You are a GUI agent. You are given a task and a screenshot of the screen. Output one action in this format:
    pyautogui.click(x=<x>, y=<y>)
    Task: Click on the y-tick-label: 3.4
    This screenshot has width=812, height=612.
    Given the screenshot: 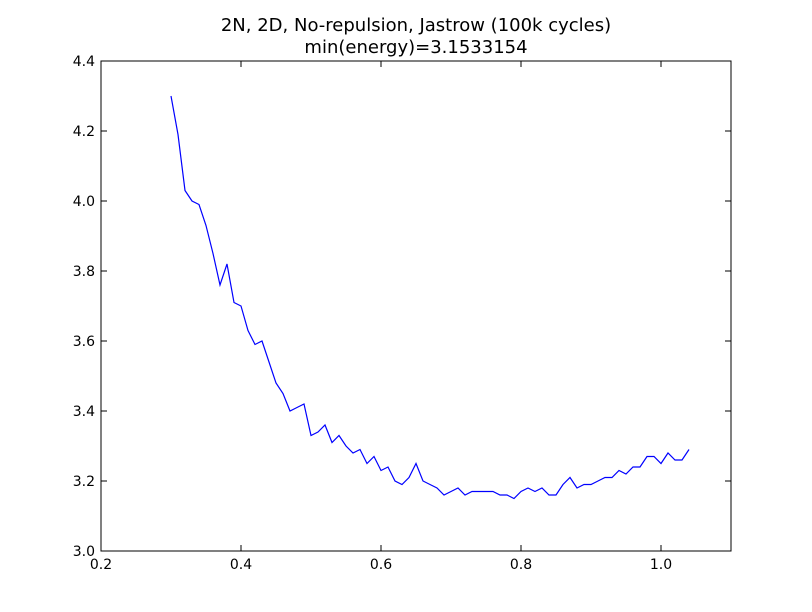 What is the action you would take?
    pyautogui.click(x=84, y=412)
    